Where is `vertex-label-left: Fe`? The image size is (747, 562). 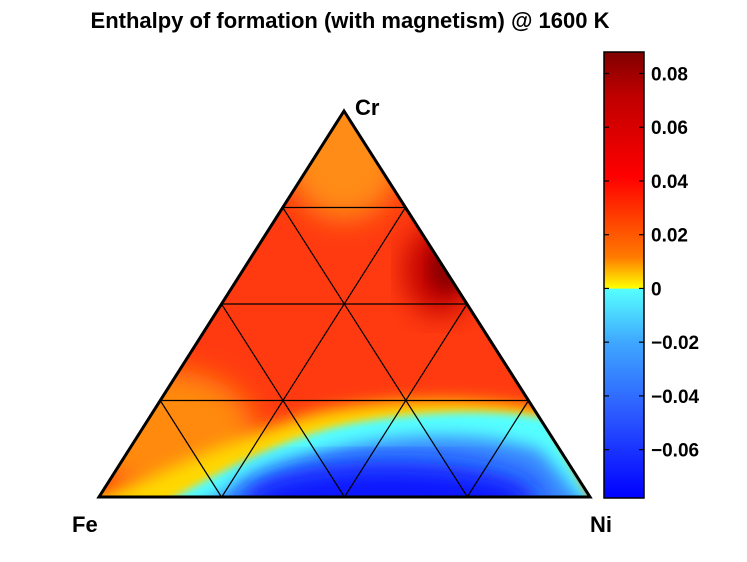
vertex-label-left: Fe is located at coordinates (85, 524).